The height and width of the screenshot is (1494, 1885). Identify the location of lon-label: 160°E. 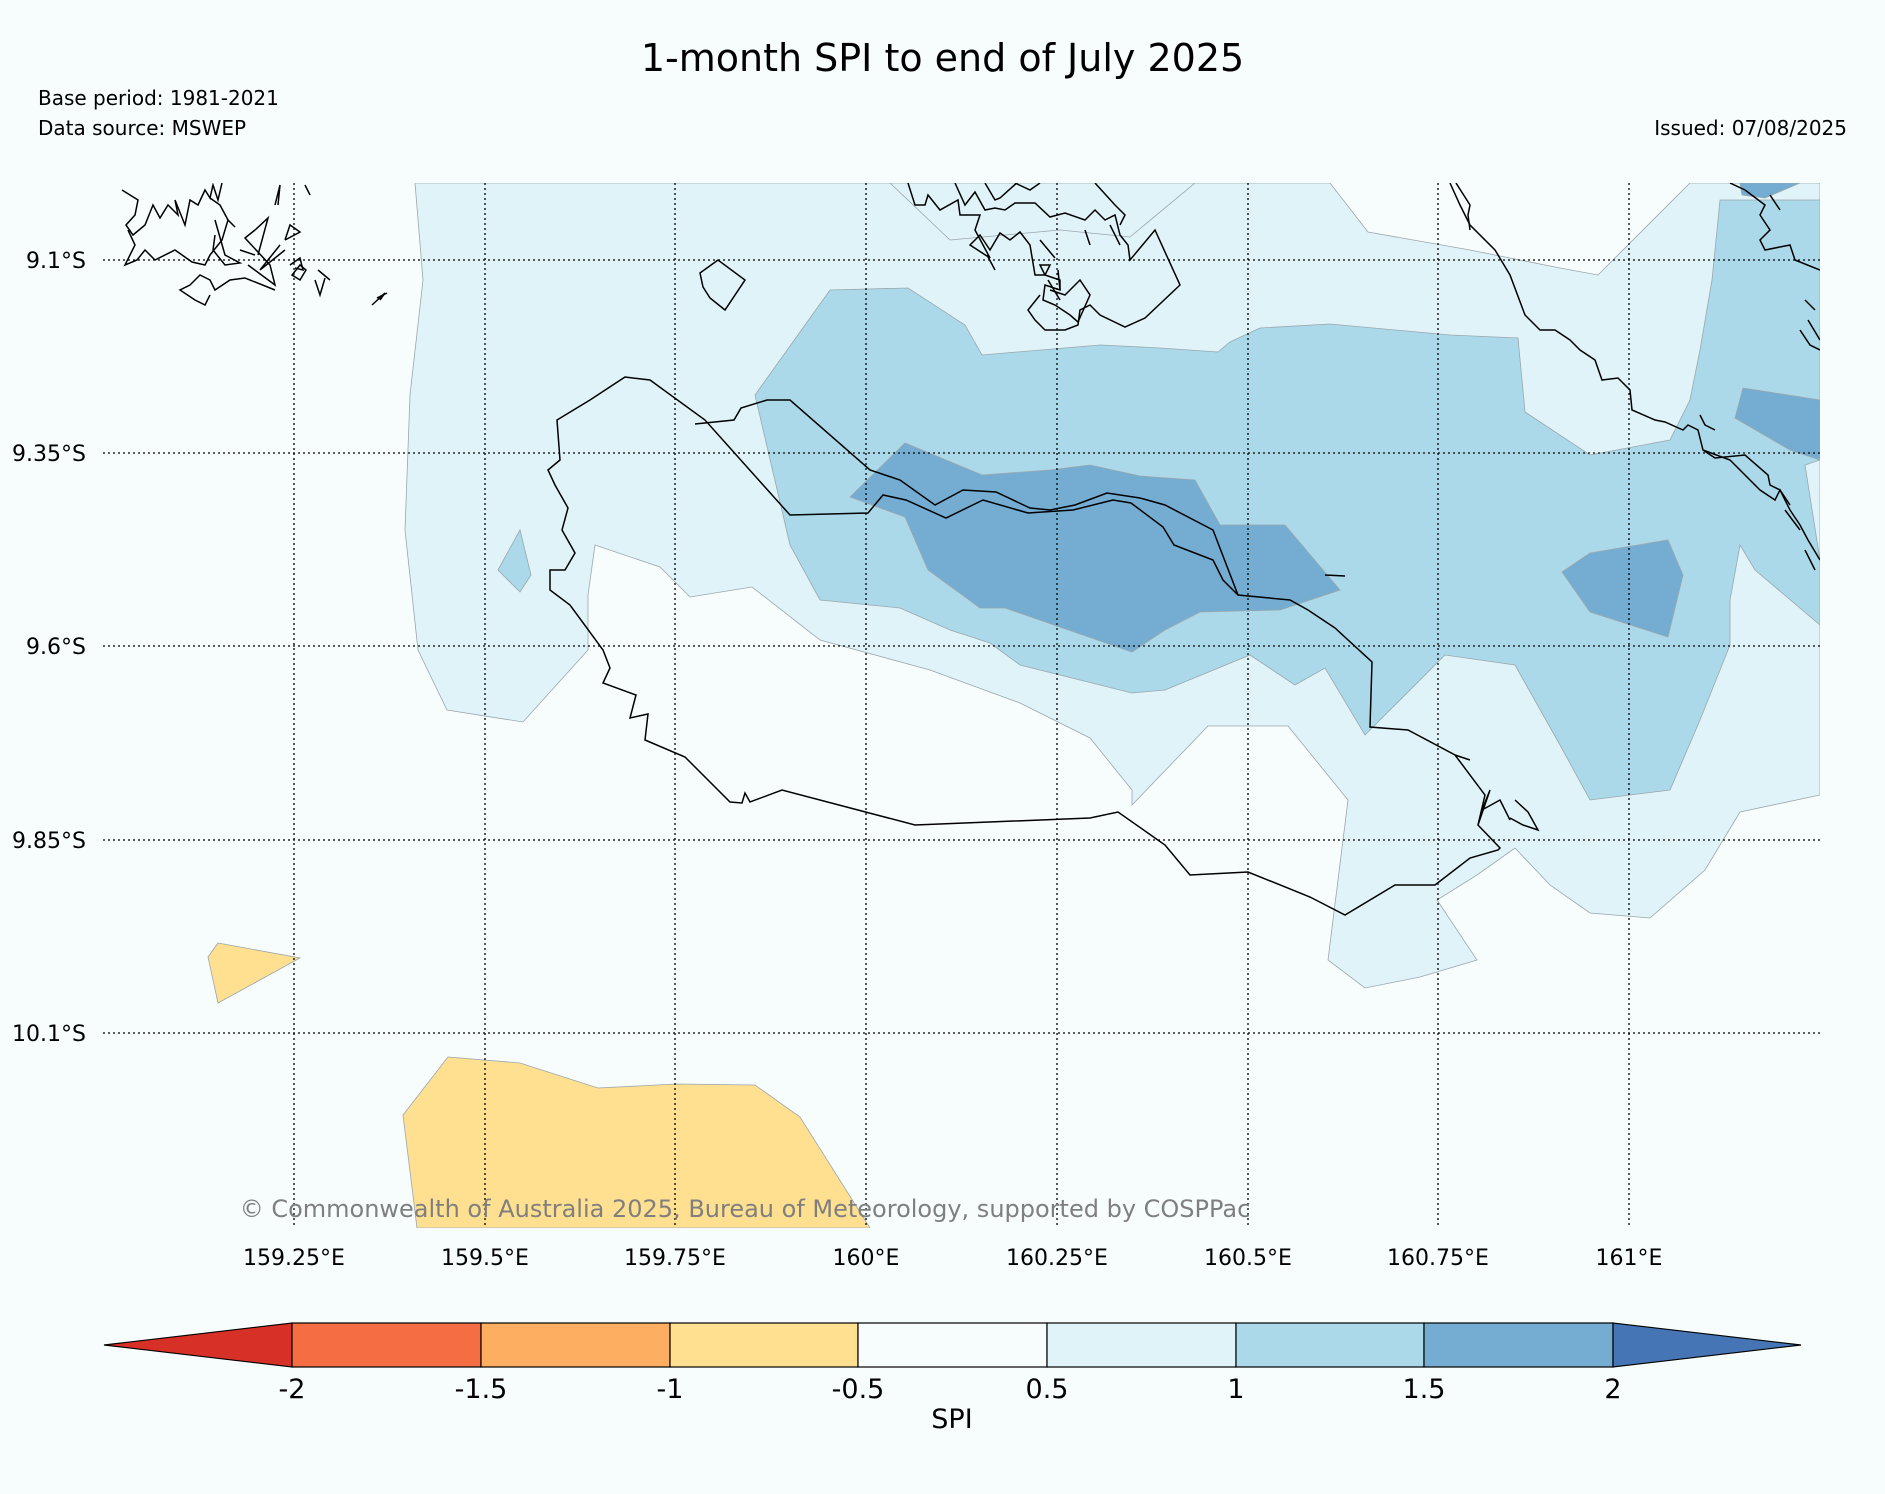
(866, 1258).